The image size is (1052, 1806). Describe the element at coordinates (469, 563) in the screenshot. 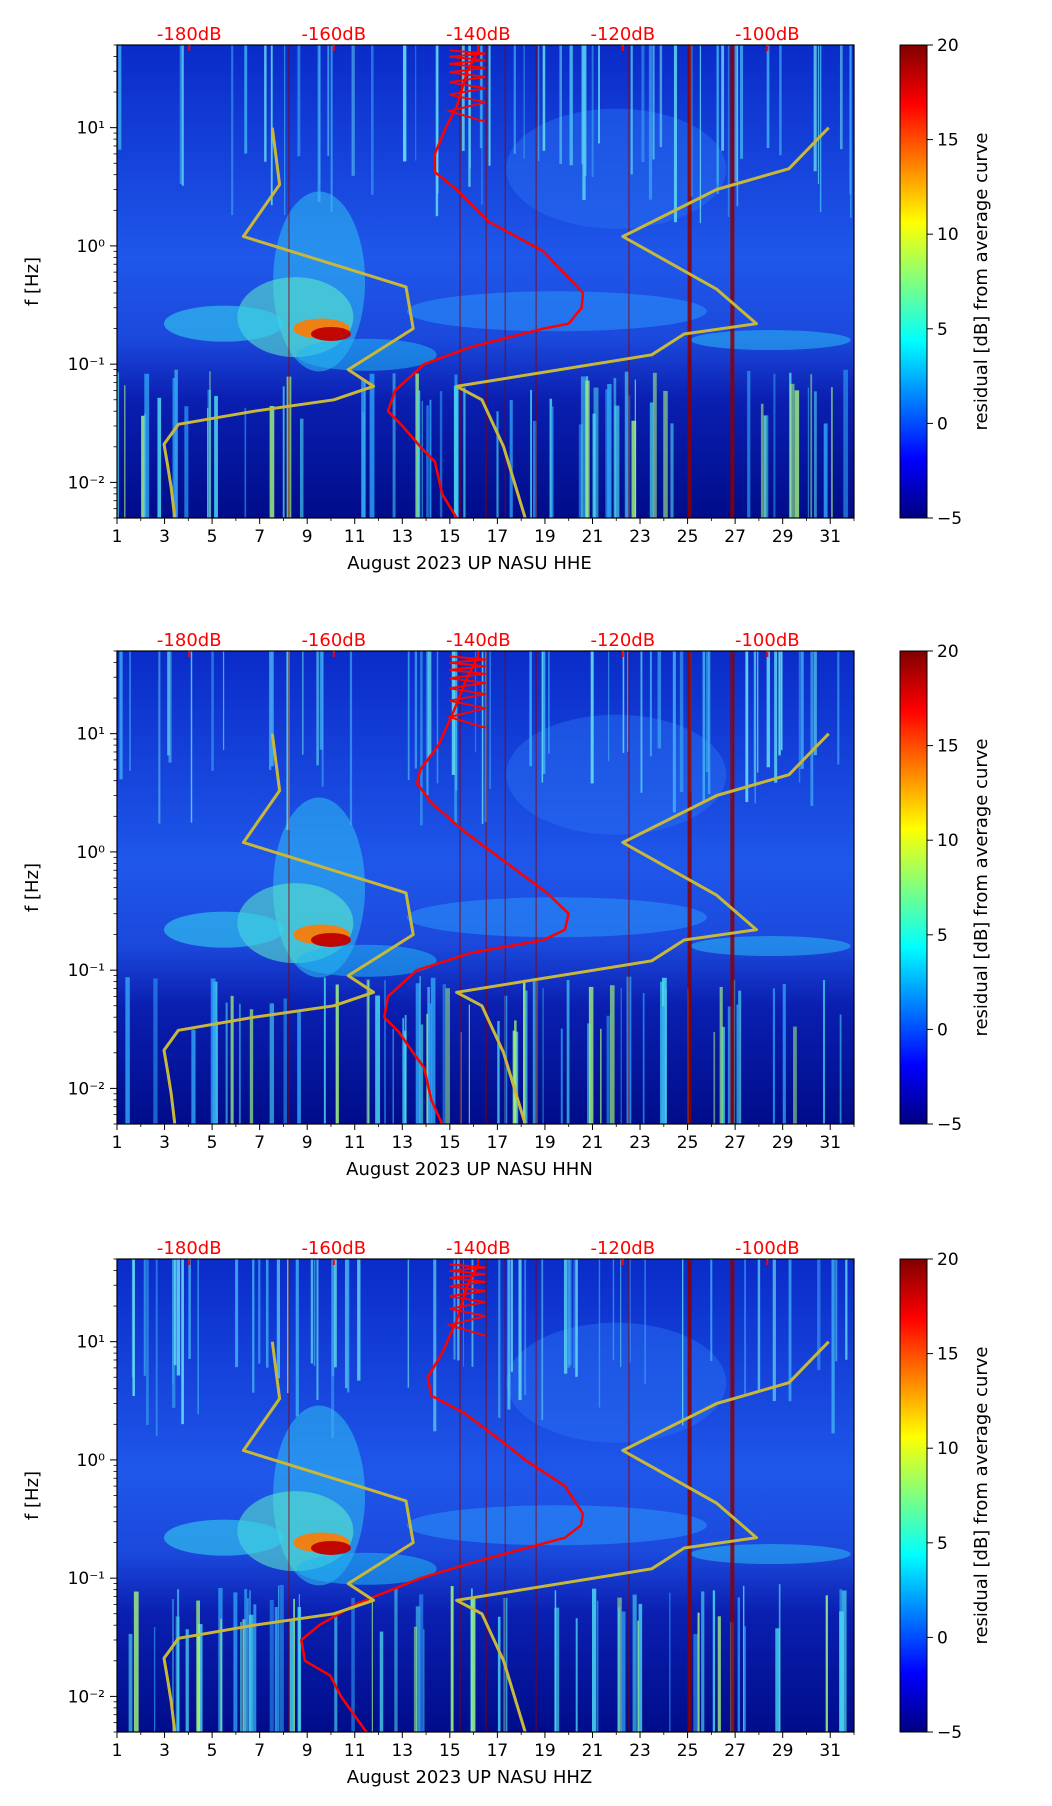

I see `x-axis-label: August 2023 UP NASU HHE` at that location.